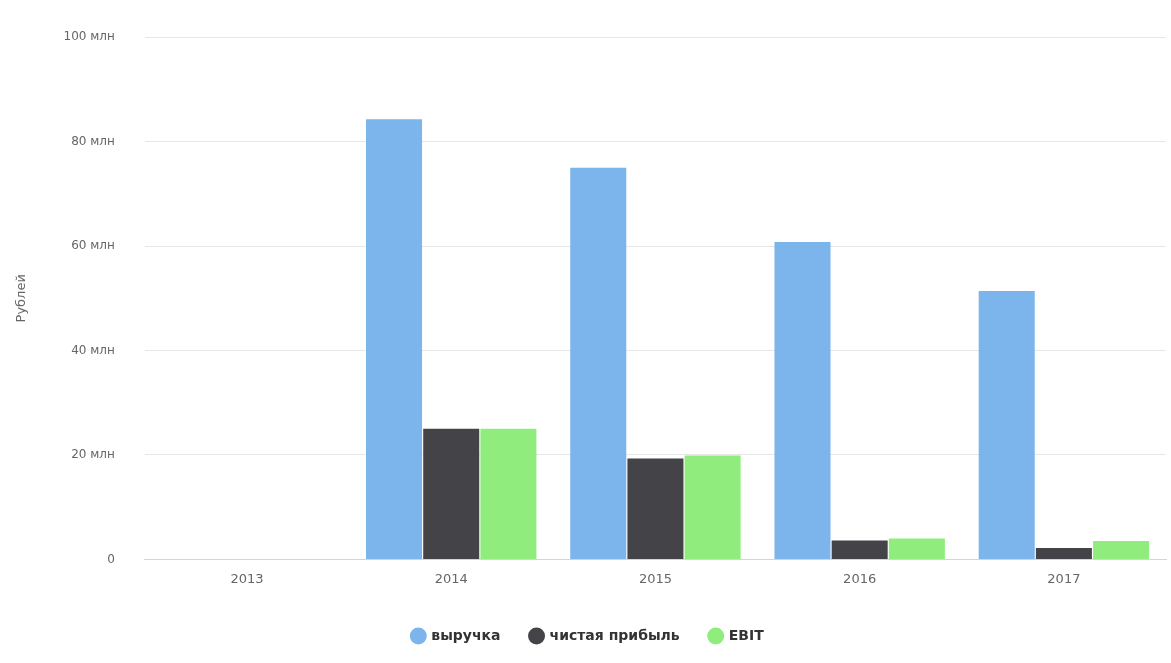  What do you see at coordinates (89, 36) in the screenshot?
I see `y-tick-label: 100 млн` at bounding box center [89, 36].